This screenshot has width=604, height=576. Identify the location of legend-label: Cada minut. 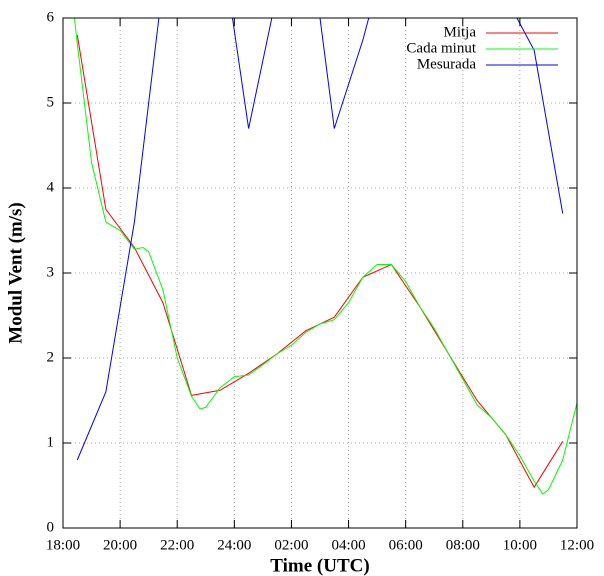
(441, 48).